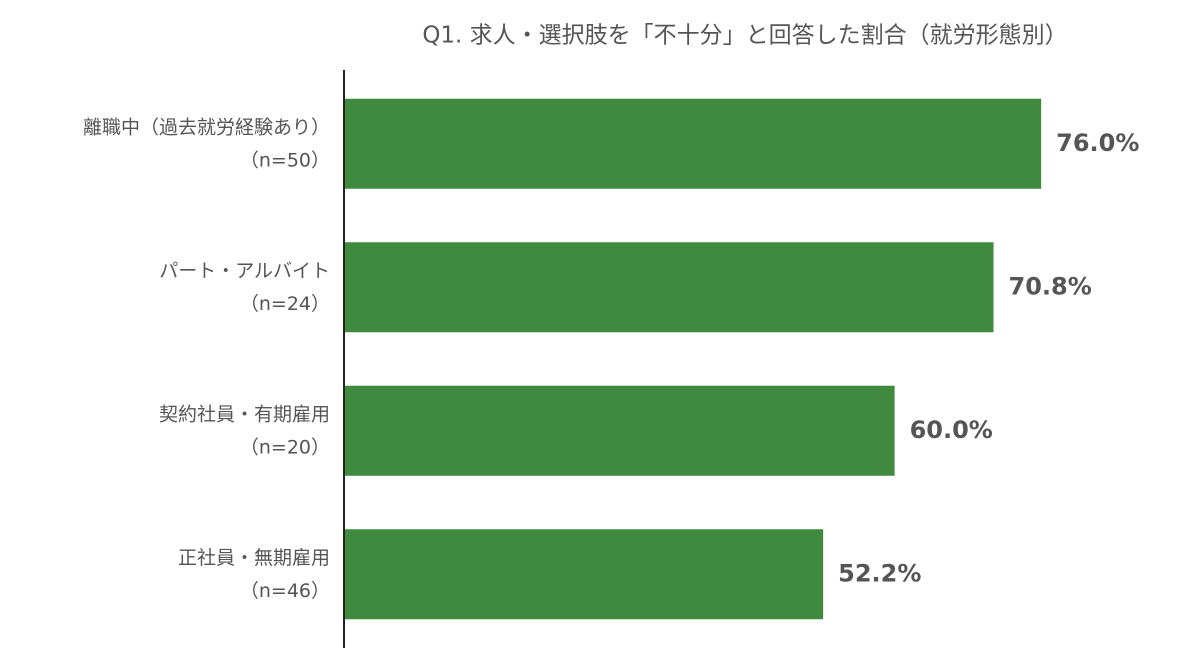  I want to click on category-note: （n=24）, so click(285, 304).